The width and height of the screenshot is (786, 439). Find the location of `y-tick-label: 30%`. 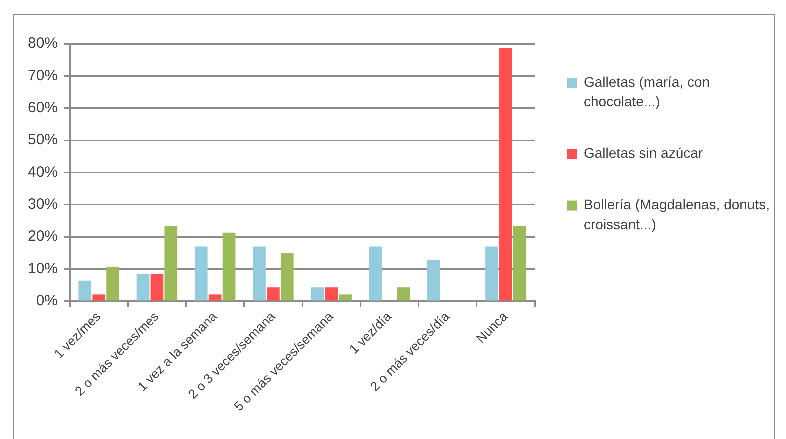

y-tick-label: 30% is located at coordinates (43, 205).